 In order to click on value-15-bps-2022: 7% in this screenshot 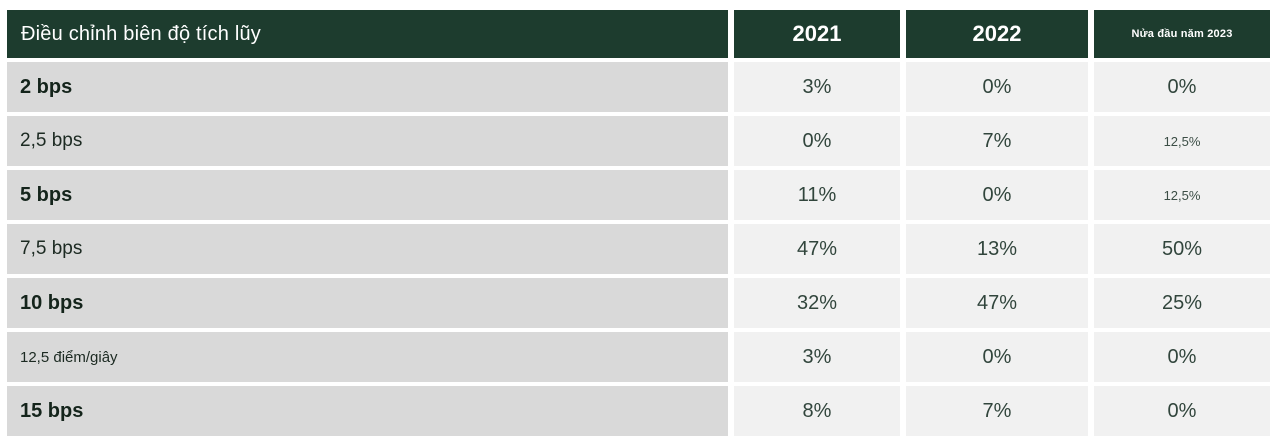, I will do `click(997, 411)`.